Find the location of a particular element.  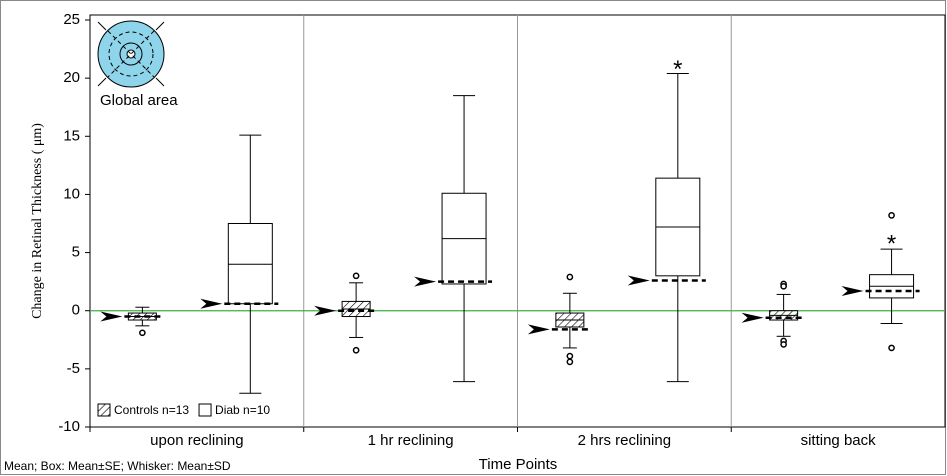

inset-label: Global area is located at coordinates (139, 100).